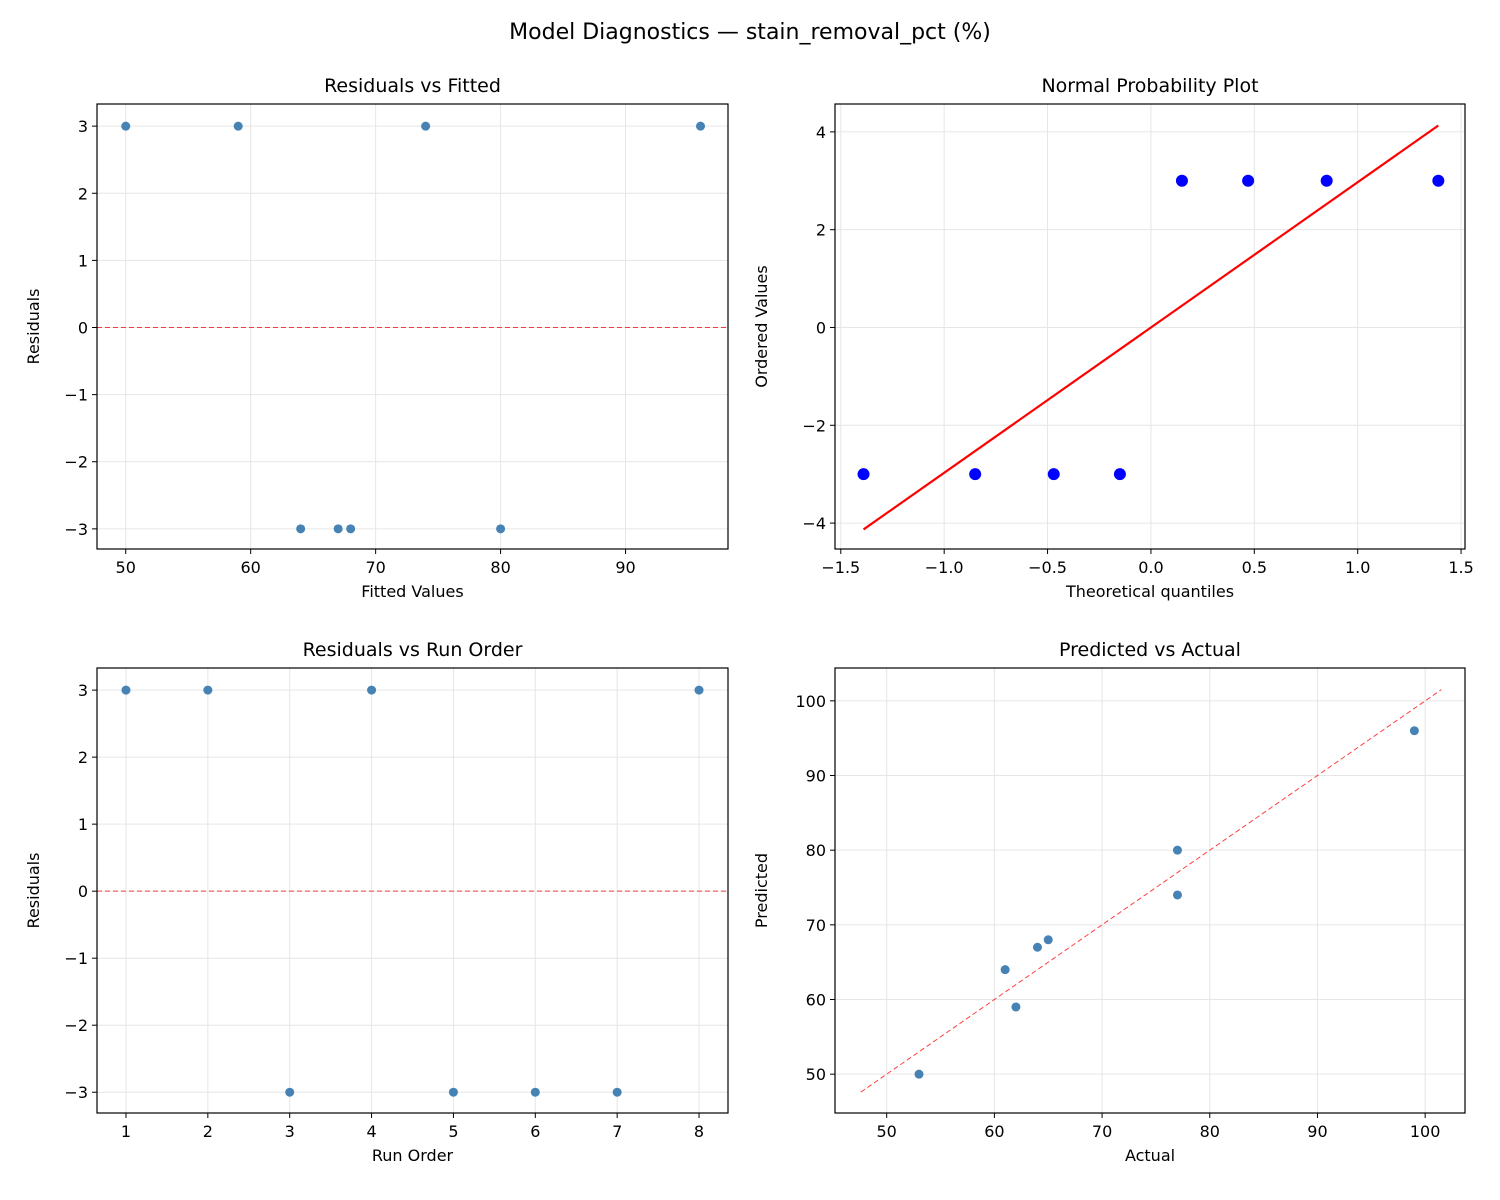  What do you see at coordinates (412, 591) in the screenshot?
I see `x-axis-label: Fitted Values` at bounding box center [412, 591].